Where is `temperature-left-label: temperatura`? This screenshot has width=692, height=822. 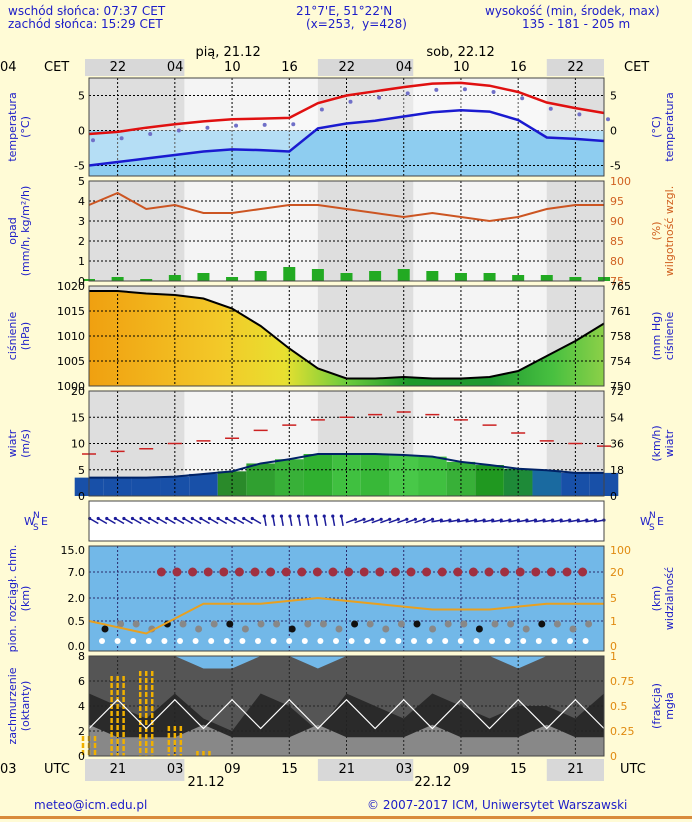
temperature-left-label: temperatura is located at coordinates (12, 126).